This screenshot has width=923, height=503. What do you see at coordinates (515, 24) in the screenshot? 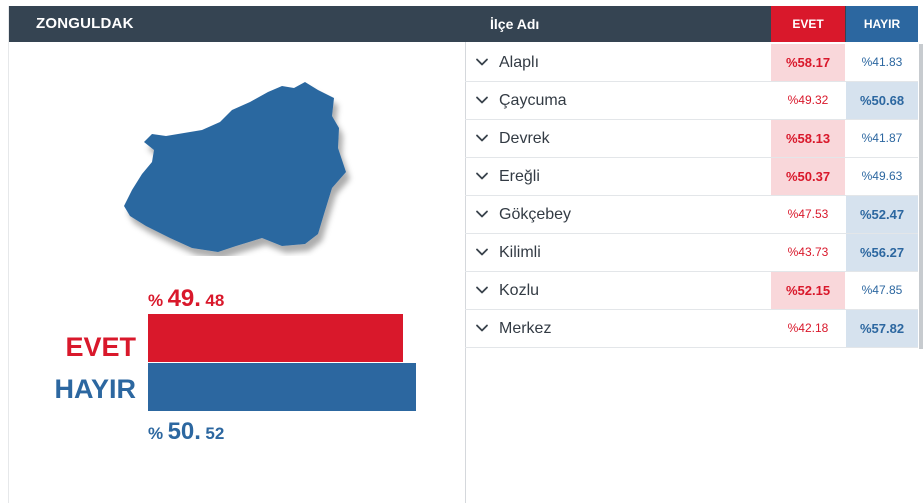
I see `district-name-header: İlçe Adı` at bounding box center [515, 24].